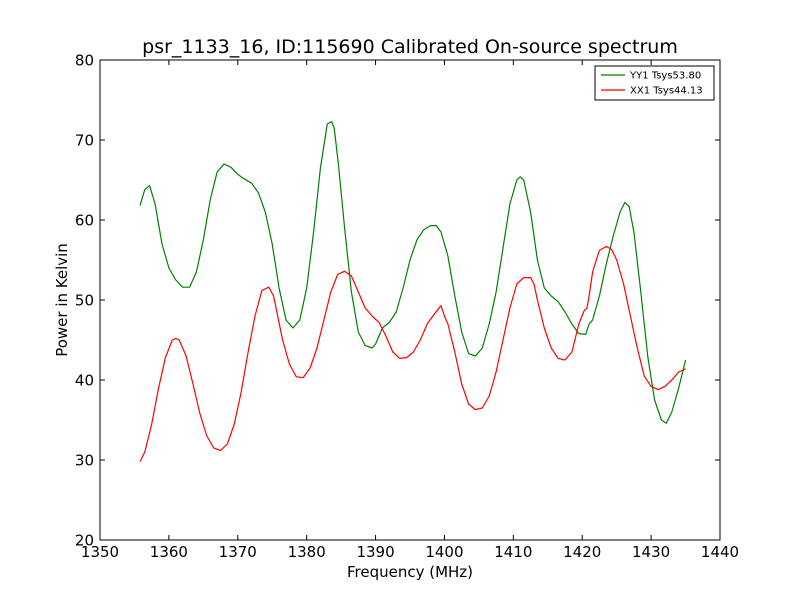 Image resolution: width=800 pixels, height=600 pixels. Describe the element at coordinates (307, 552) in the screenshot. I see `x-tick-label: 1380` at that location.